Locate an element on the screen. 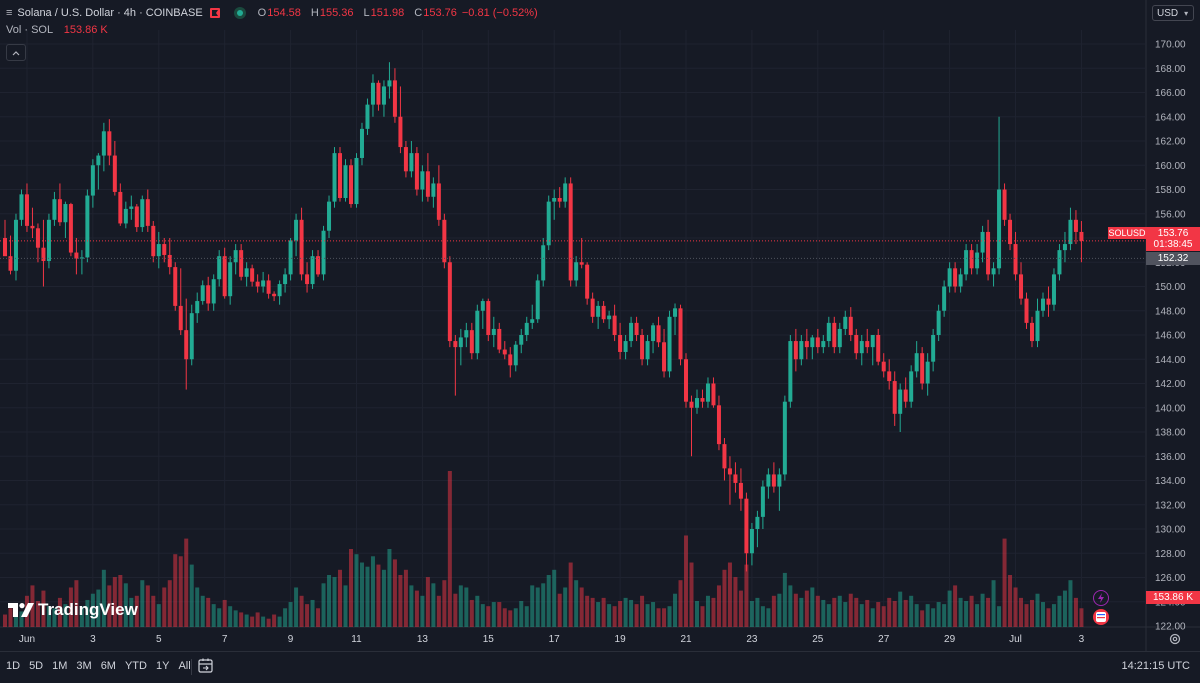 The image size is (1200, 683). date-range-icon is located at coordinates (206, 666).